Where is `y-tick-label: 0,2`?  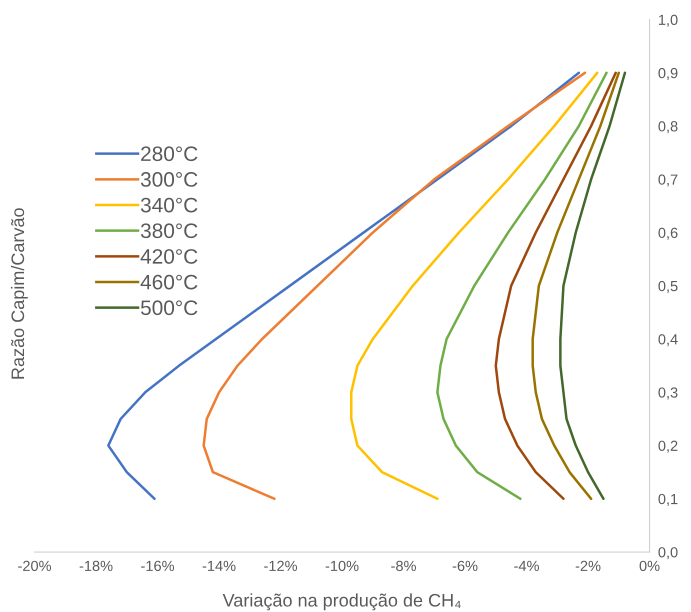
y-tick-label: 0,2 is located at coordinates (668, 446).